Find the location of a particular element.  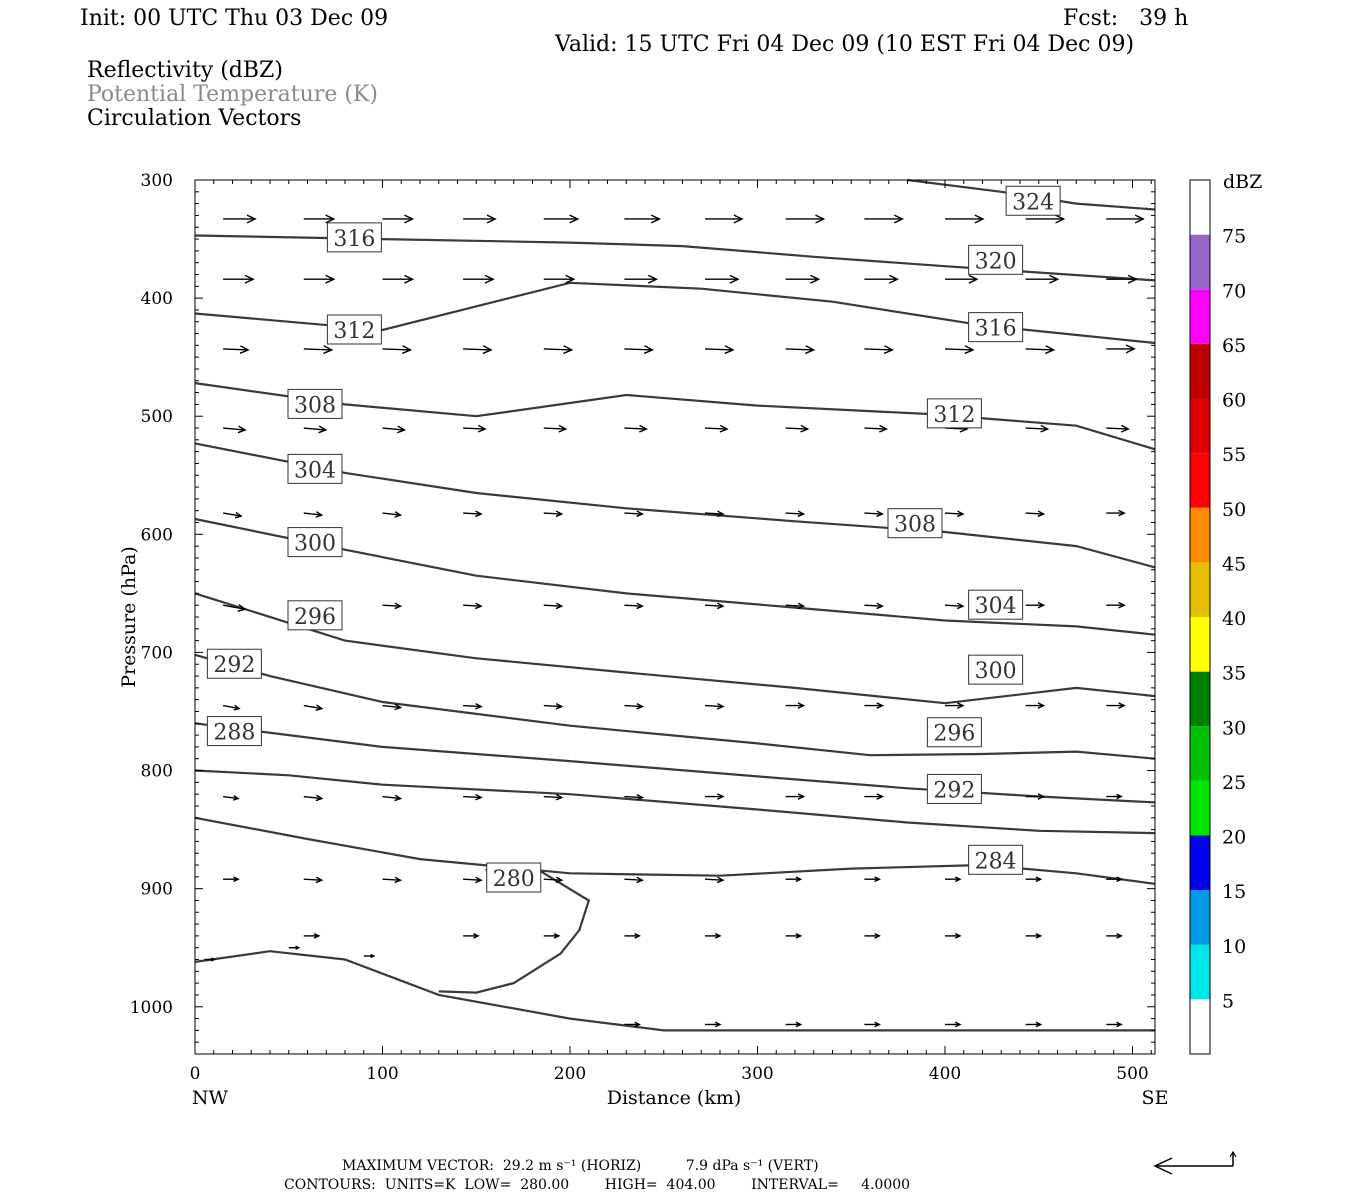

contour-label-text: 308 is located at coordinates (315, 405).